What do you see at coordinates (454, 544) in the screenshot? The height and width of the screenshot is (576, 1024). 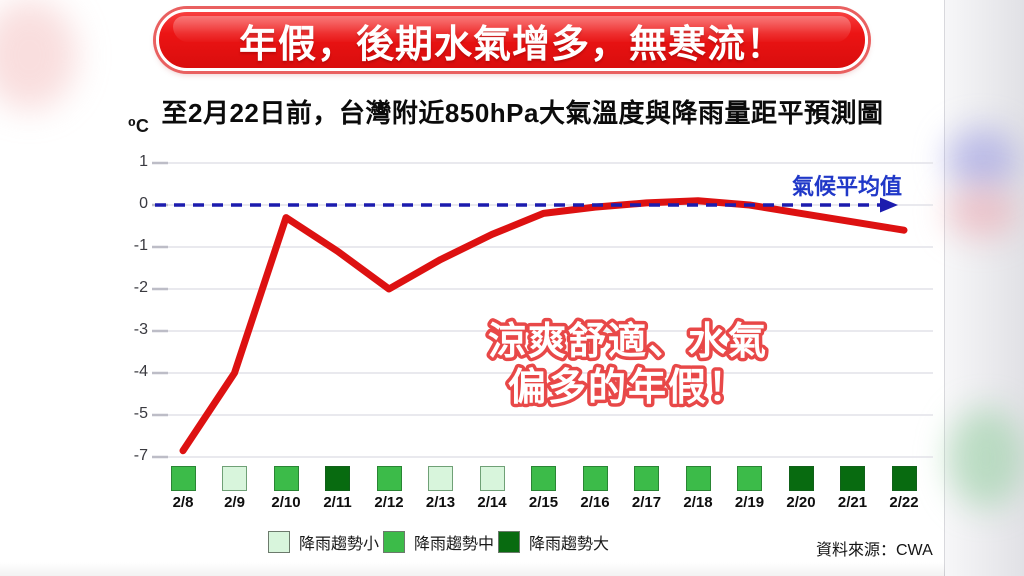 I see `legend-label-medium: 降雨趨勢中` at bounding box center [454, 544].